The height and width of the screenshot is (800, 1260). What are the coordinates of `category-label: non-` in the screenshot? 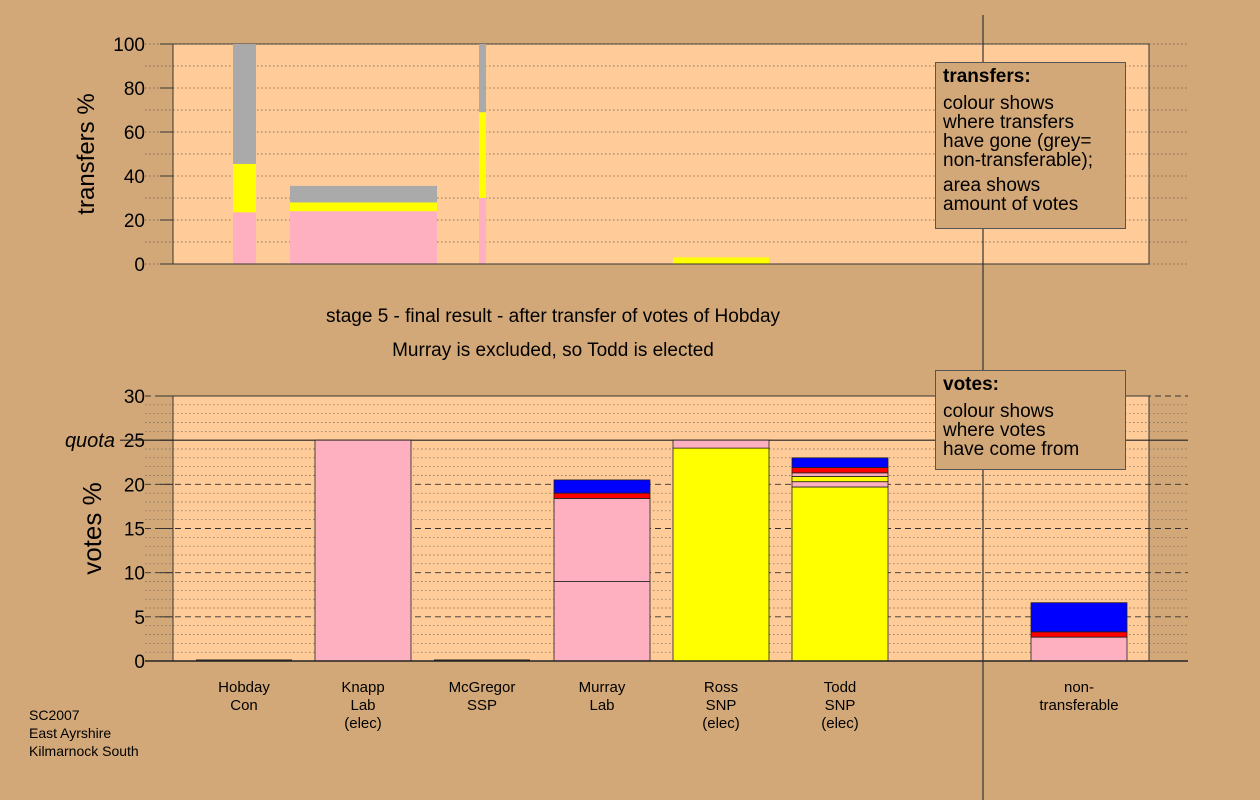 It's located at (1079, 687).